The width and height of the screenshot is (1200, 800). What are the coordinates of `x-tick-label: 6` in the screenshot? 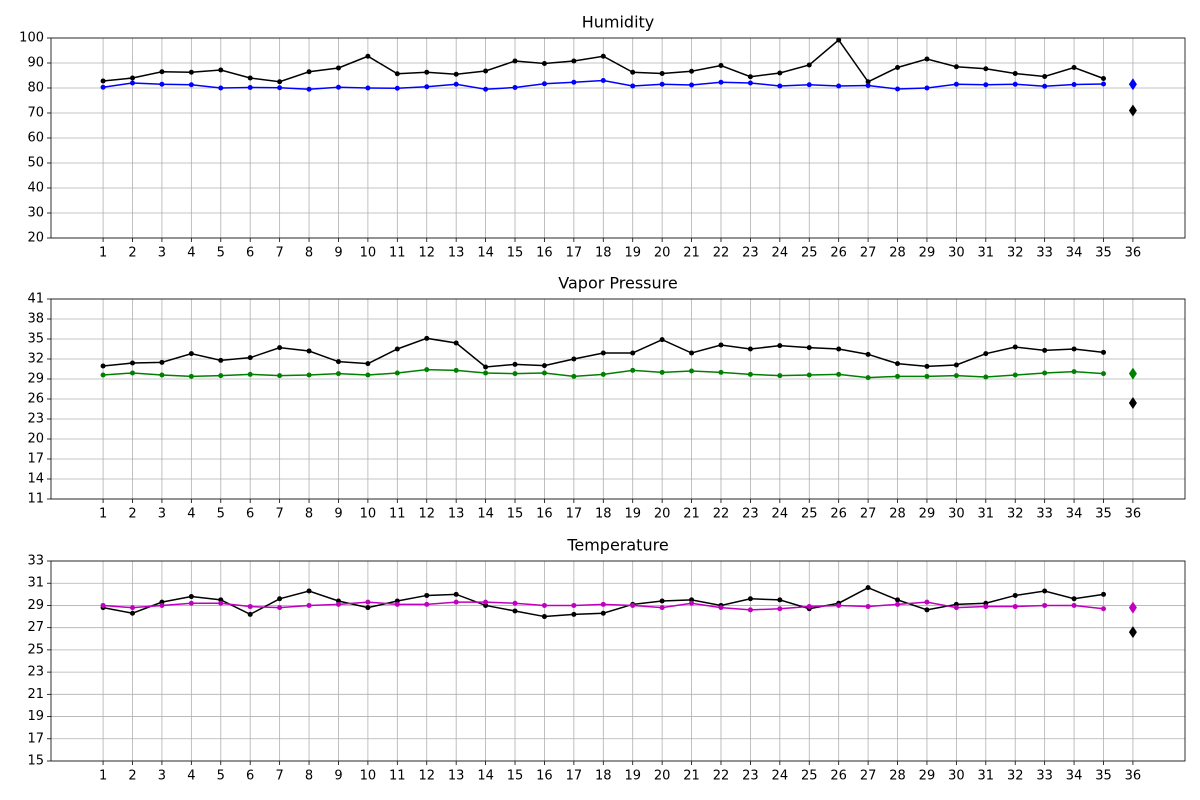 It's located at (250, 253).